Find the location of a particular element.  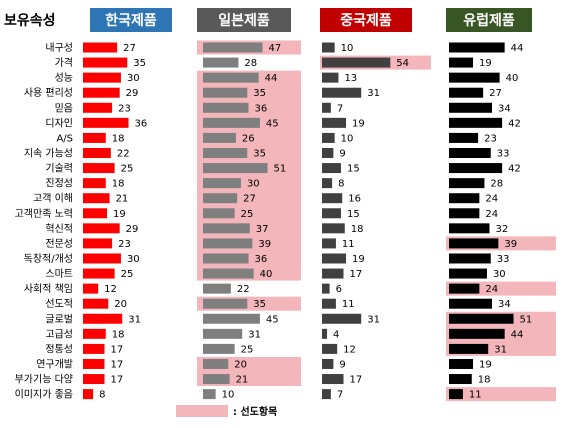

bar-value-label: 25 is located at coordinates (247, 349).